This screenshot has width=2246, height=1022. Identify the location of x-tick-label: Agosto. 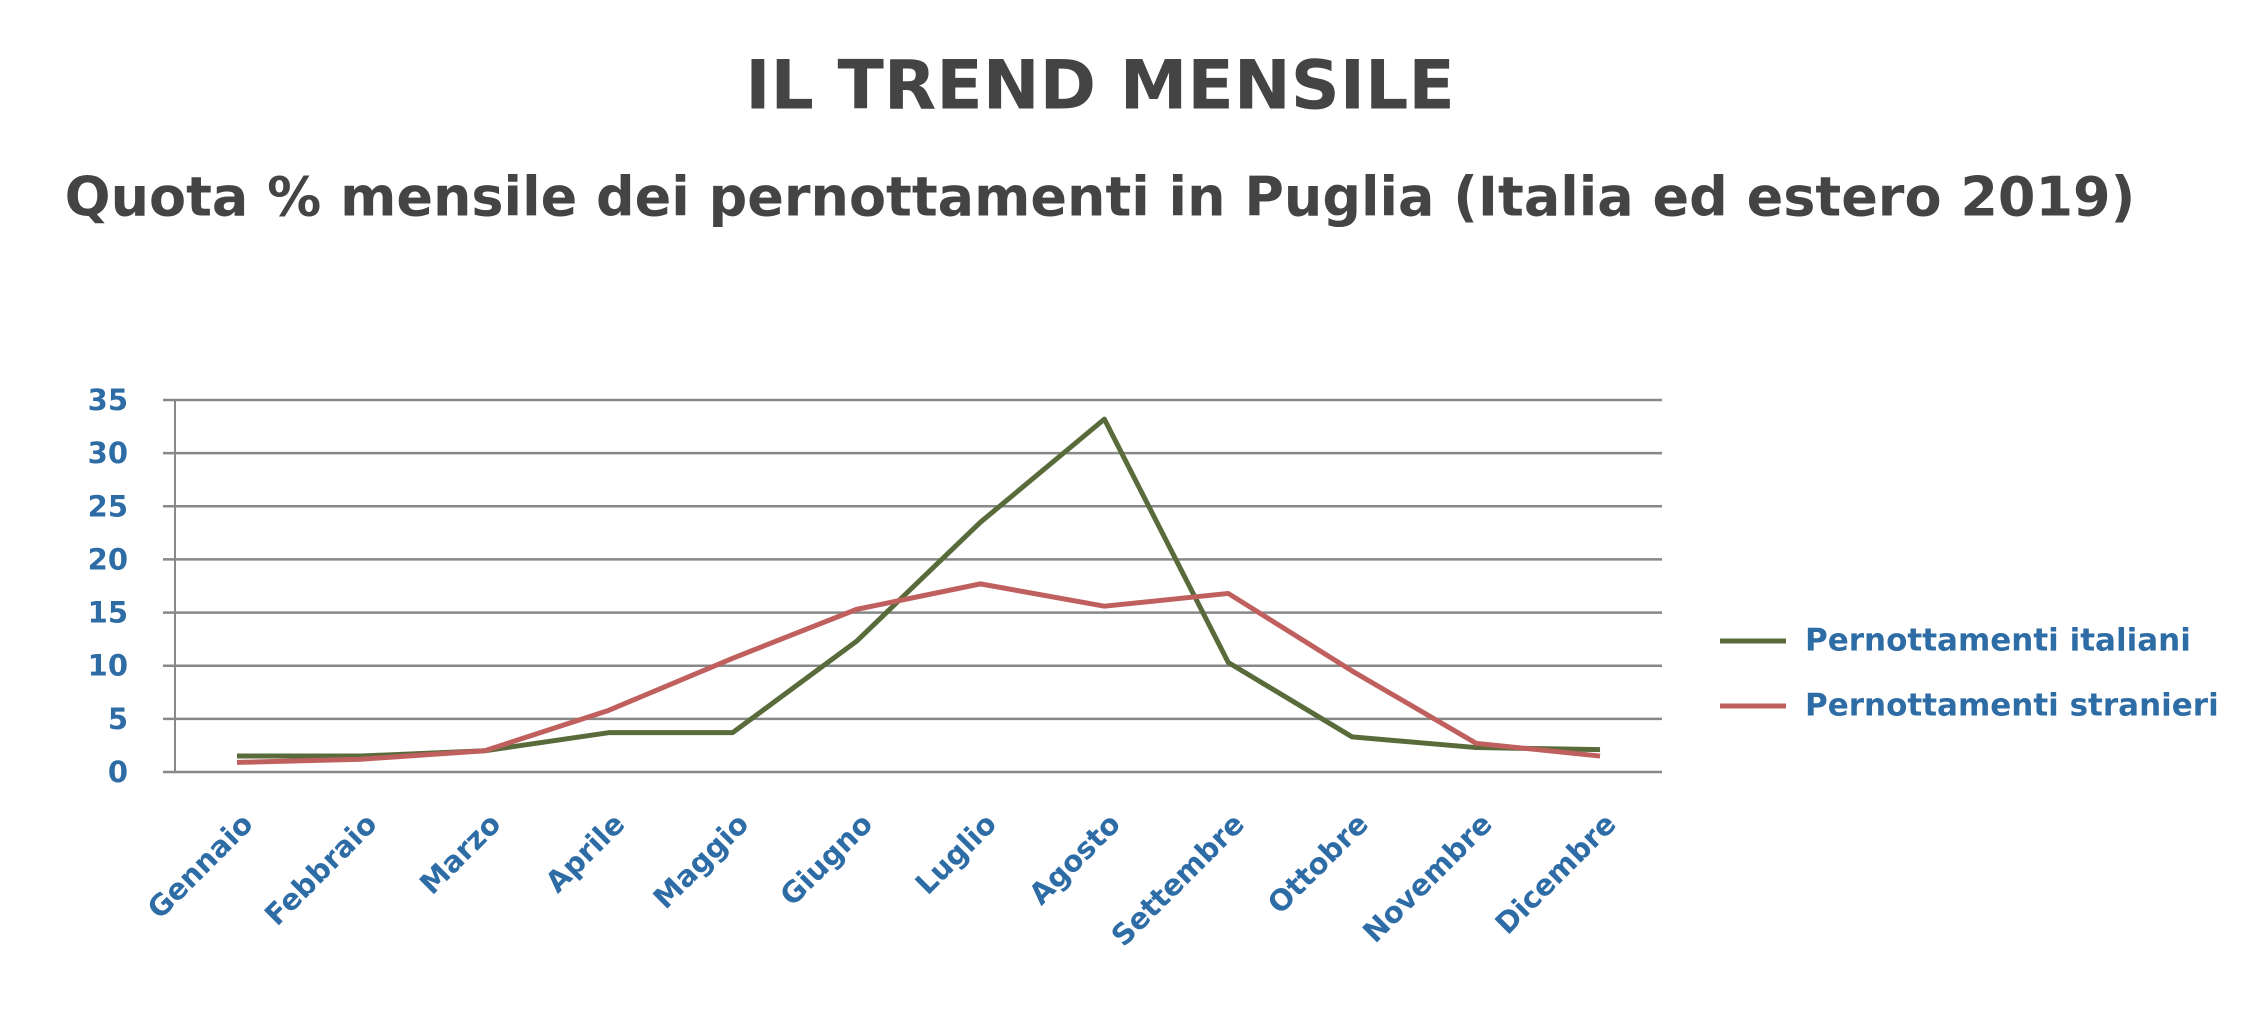
(1074, 859).